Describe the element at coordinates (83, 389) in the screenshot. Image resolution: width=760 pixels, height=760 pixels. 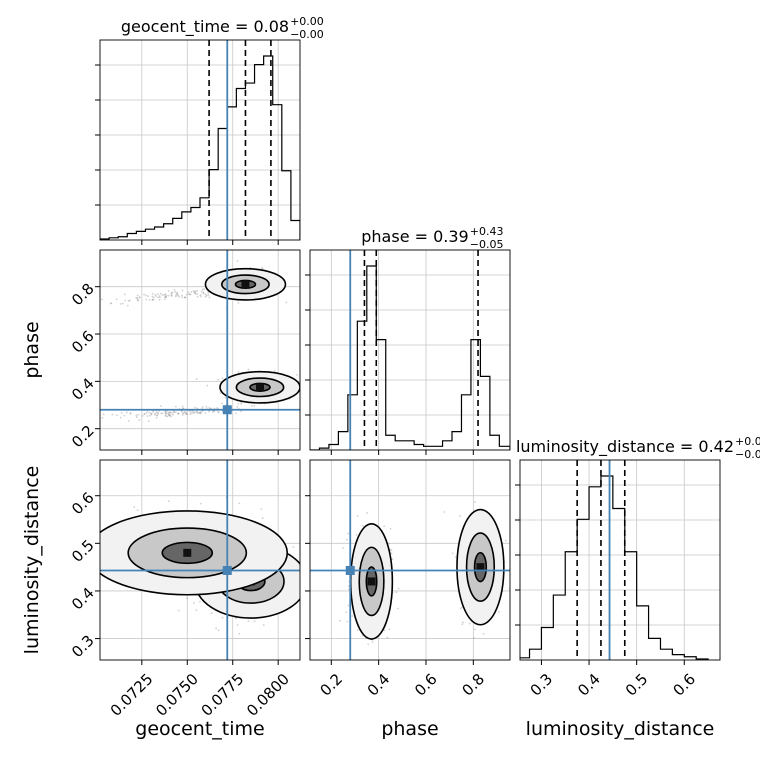
I see `y-tick-label: 0.4` at that location.